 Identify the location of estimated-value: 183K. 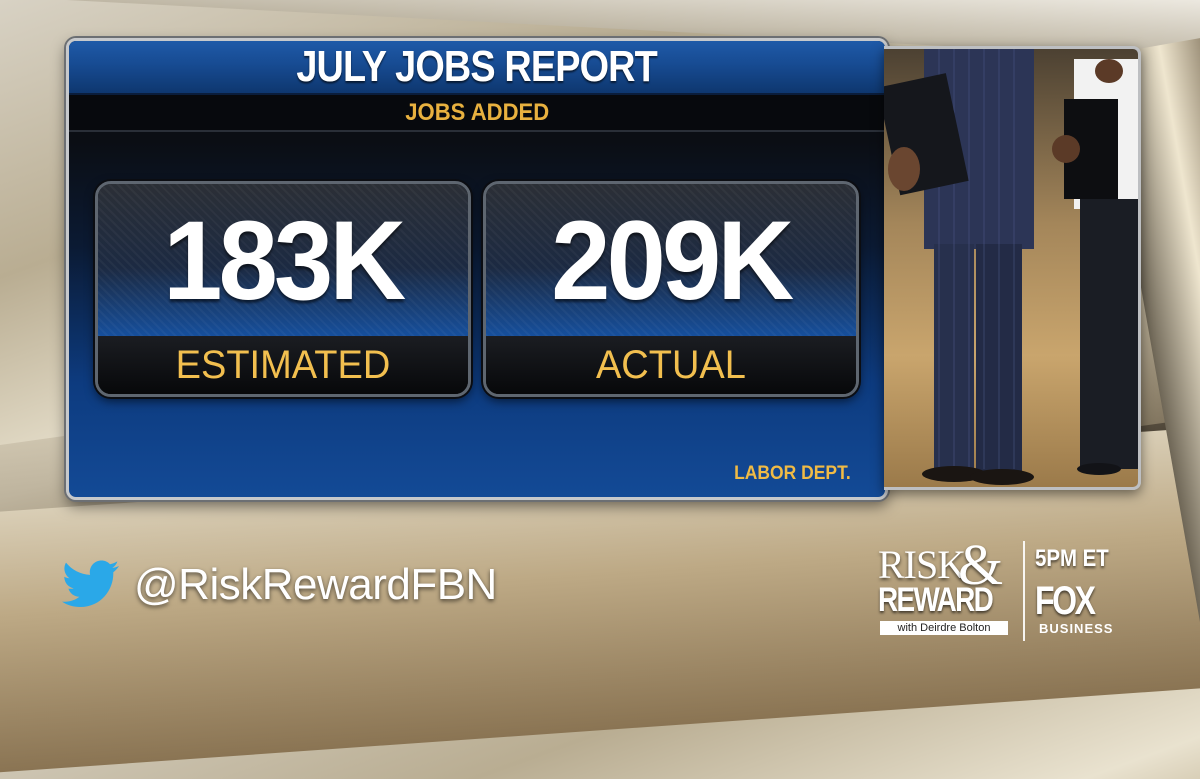
(282, 260).